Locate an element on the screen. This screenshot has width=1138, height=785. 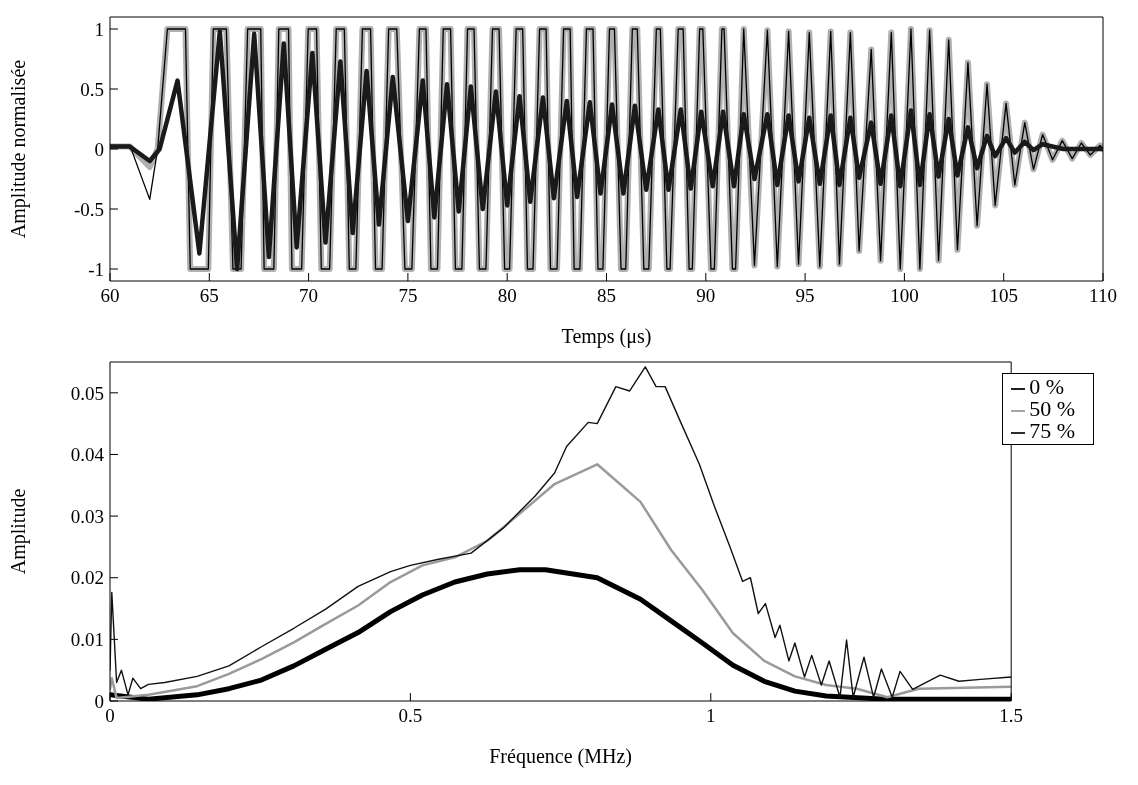
y-tick-label: 0.04 is located at coordinates (87, 455).